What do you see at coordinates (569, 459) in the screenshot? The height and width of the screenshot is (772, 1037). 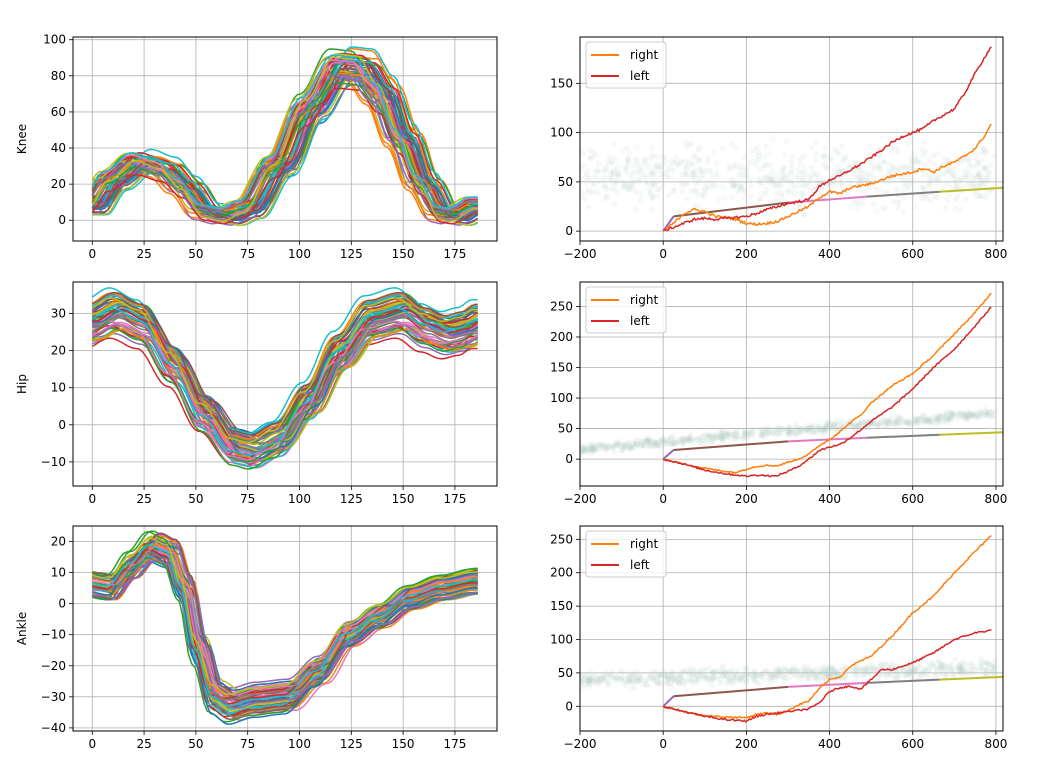 I see `y-tick-label: 0` at bounding box center [569, 459].